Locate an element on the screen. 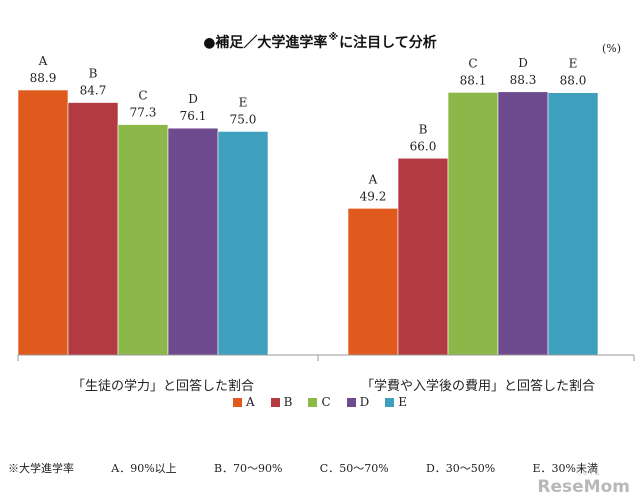  chart-title: ●補足／大学進学率※に注目して分析 is located at coordinates (320, 42).